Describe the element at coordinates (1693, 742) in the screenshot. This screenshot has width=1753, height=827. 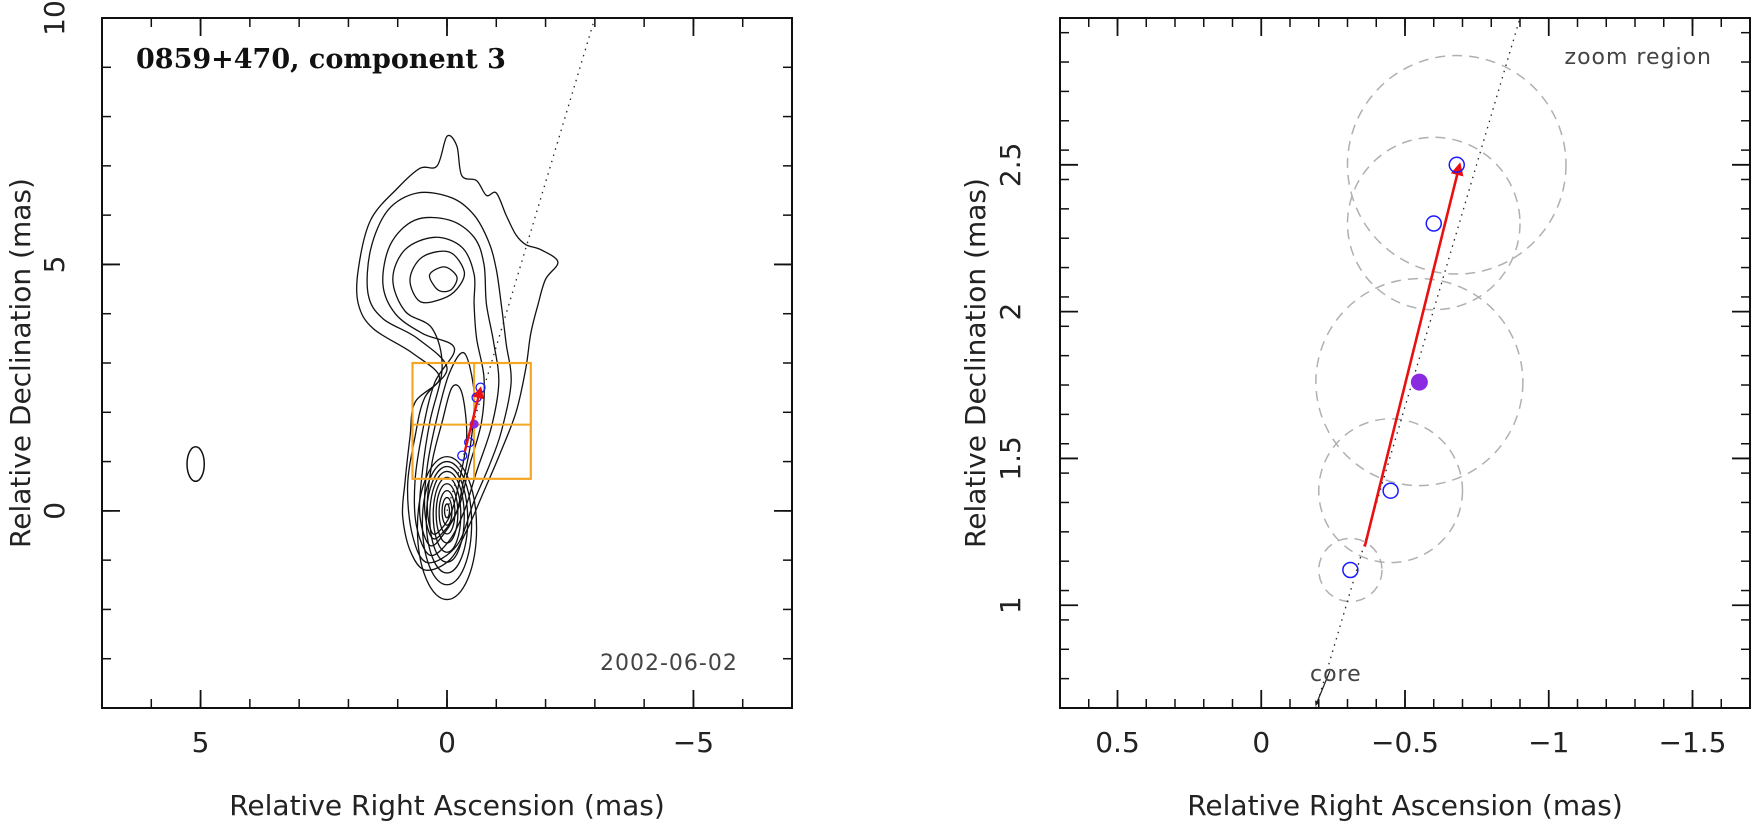
I see `x-tick-label: −1.5` at that location.